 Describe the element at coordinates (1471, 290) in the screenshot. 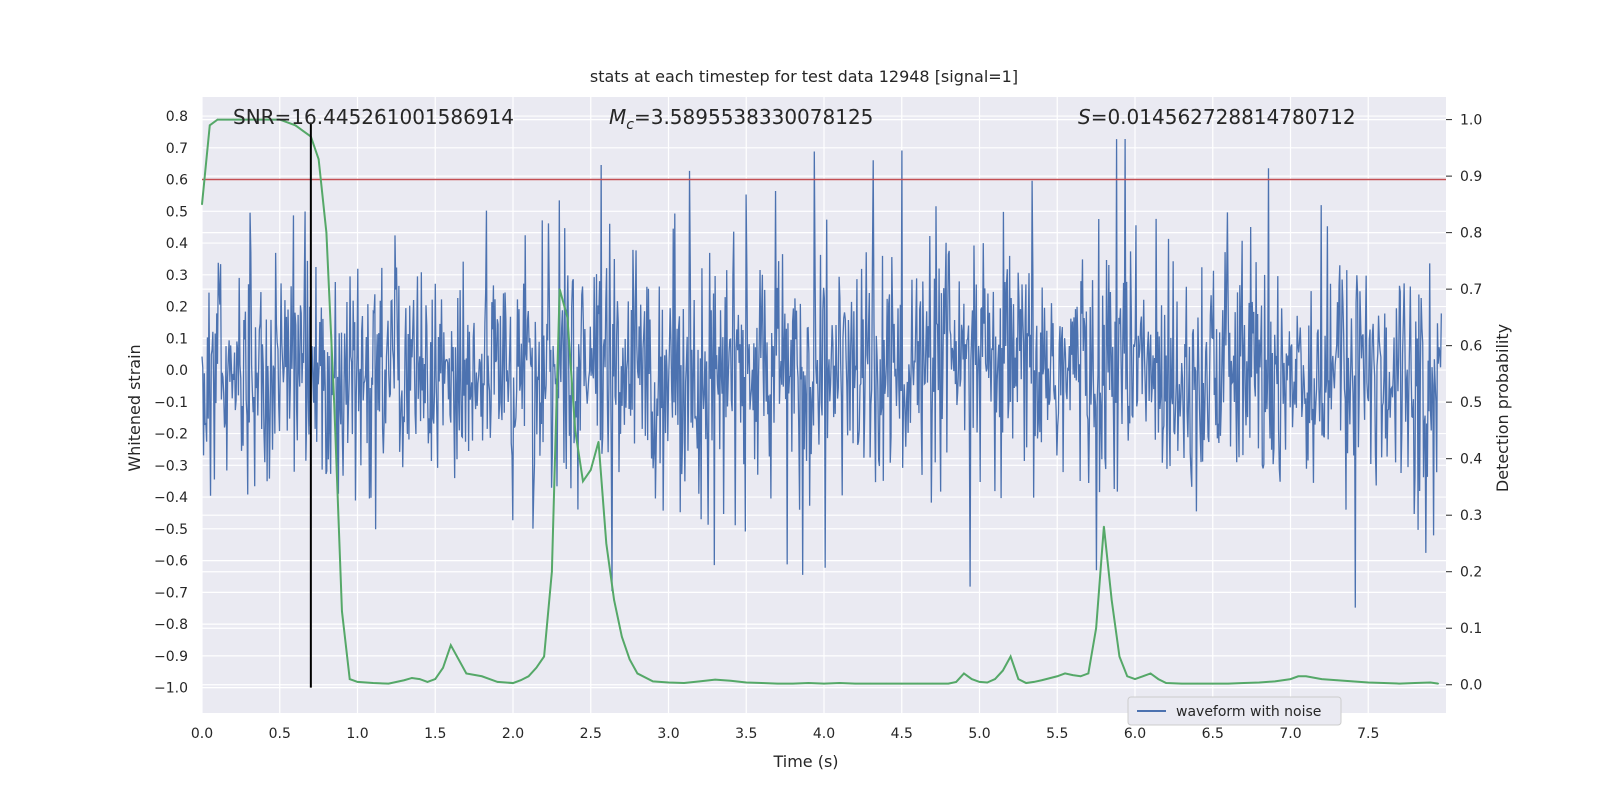

I see `y-right-tick-label: 0.7` at that location.